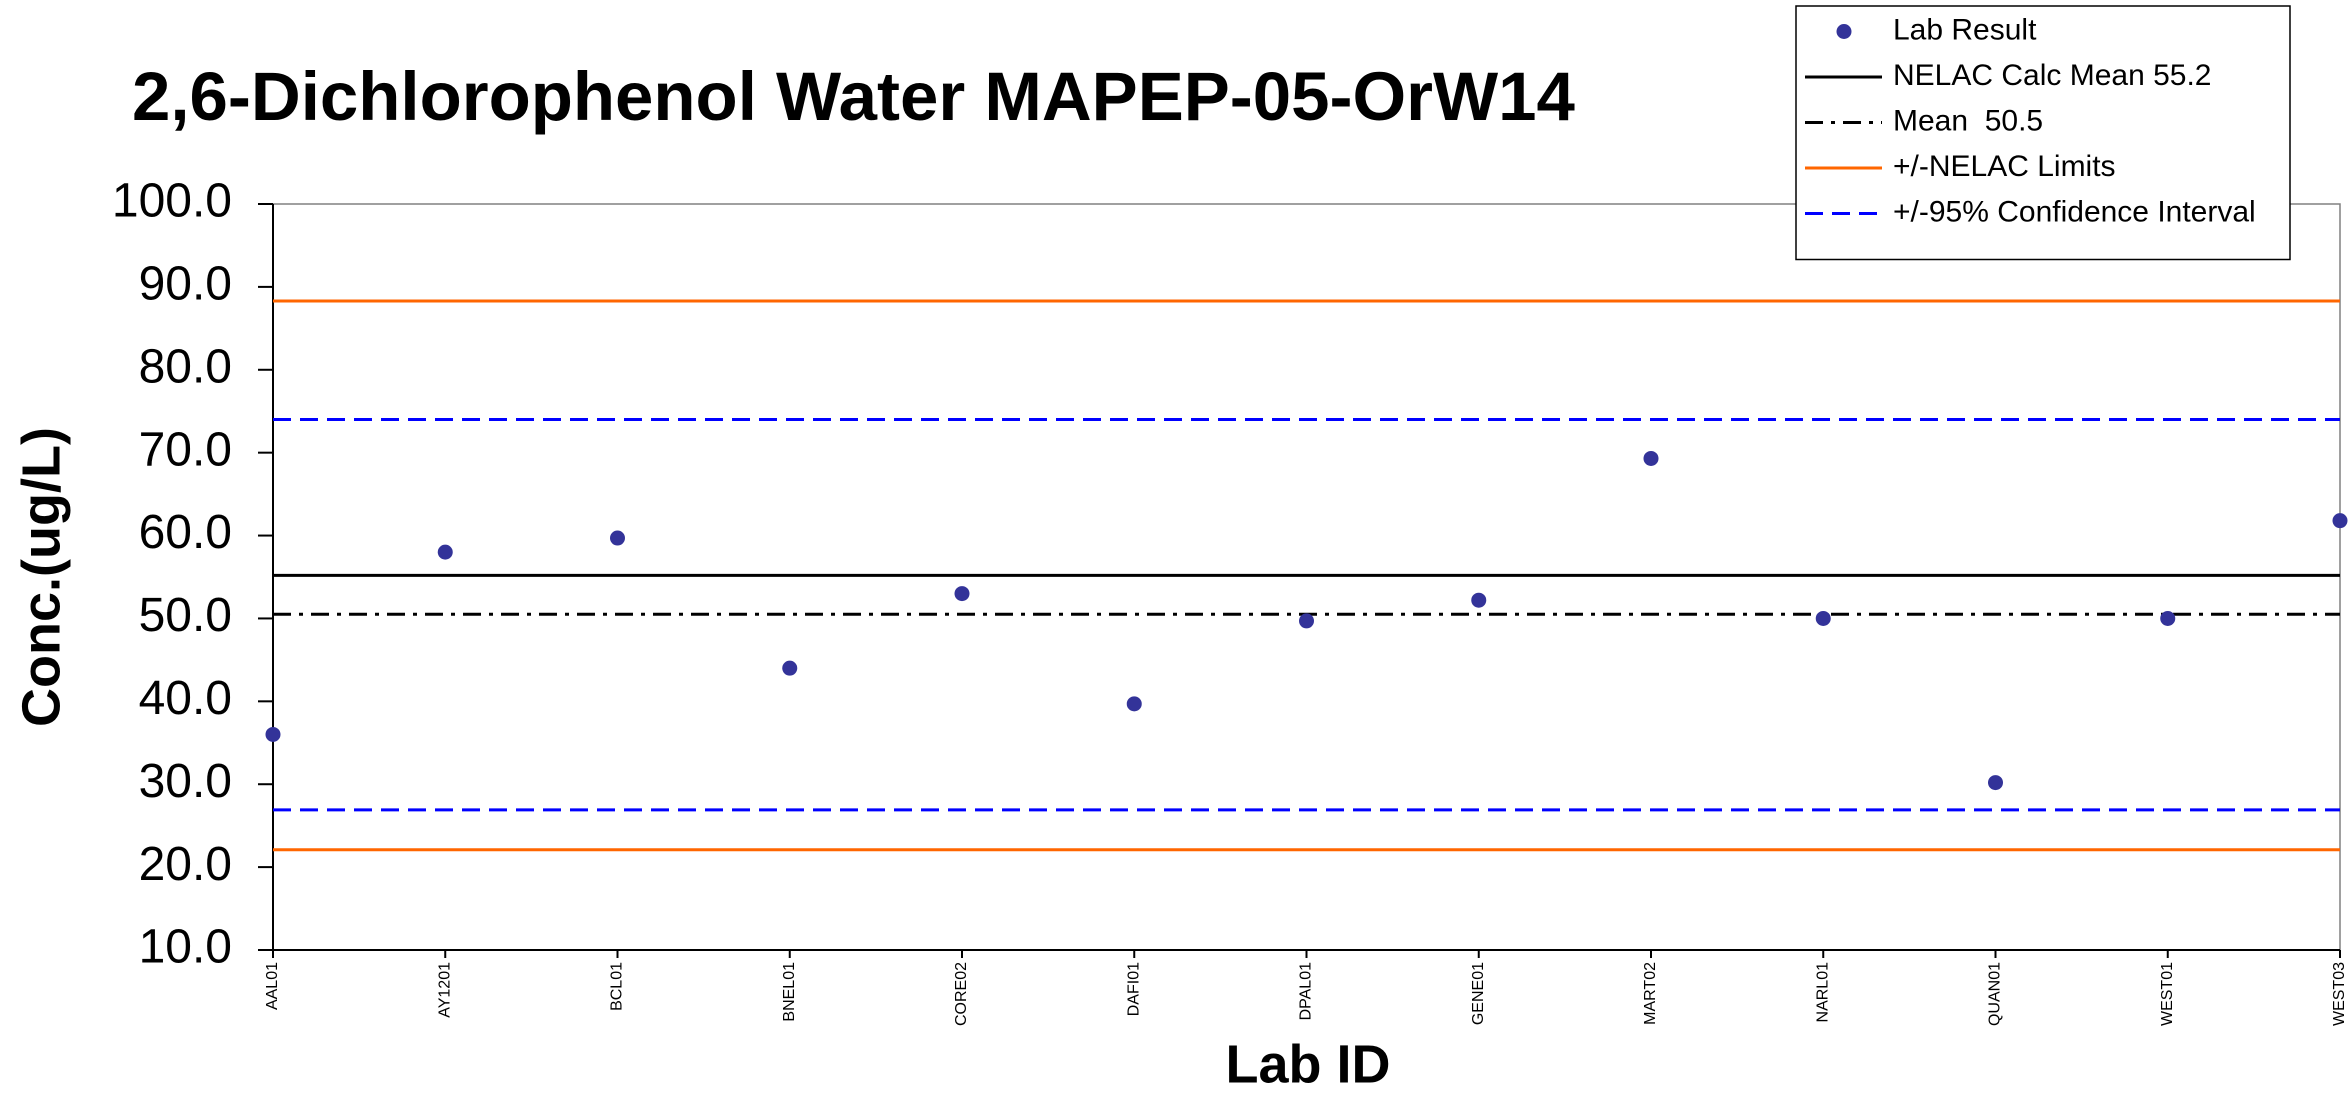  What do you see at coordinates (185, 864) in the screenshot?
I see `y-tick-label: 20.0` at bounding box center [185, 864].